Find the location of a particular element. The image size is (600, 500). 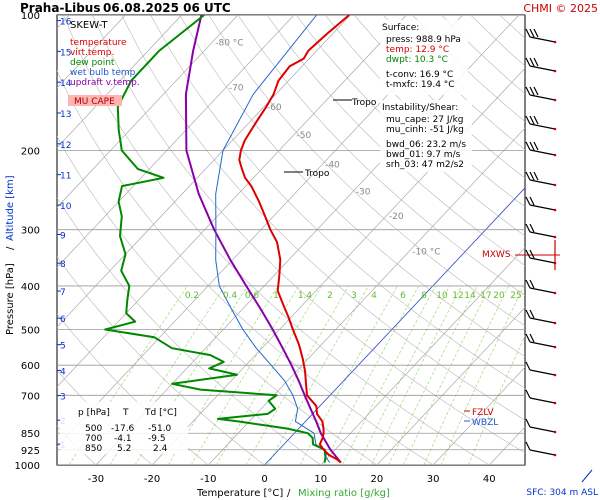

mixing-ratio-label: 3 is located at coordinates (354, 296).